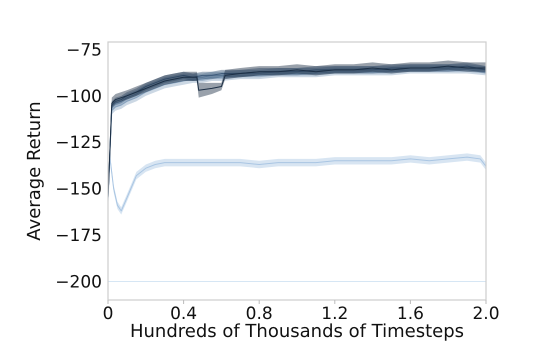 The width and height of the screenshot is (540, 360). Describe the element at coordinates (84, 50) in the screenshot. I see `y-tick-label: −75` at that location.